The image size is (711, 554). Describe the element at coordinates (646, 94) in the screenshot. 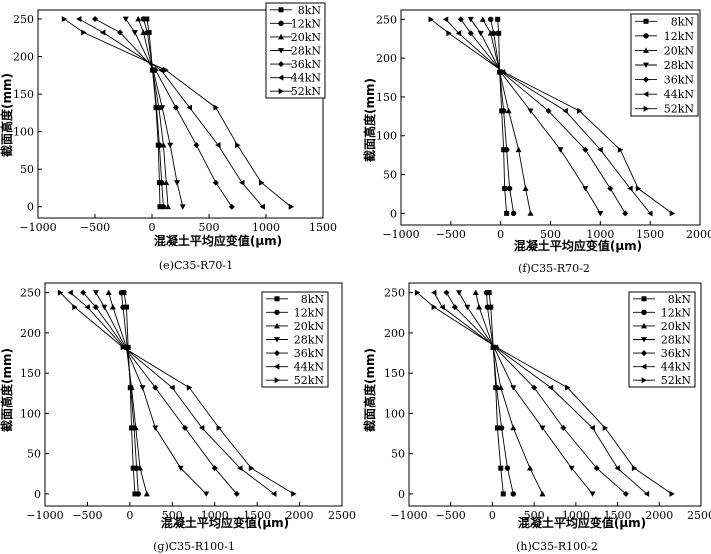

I see `legend-marker-44kN` at that location.